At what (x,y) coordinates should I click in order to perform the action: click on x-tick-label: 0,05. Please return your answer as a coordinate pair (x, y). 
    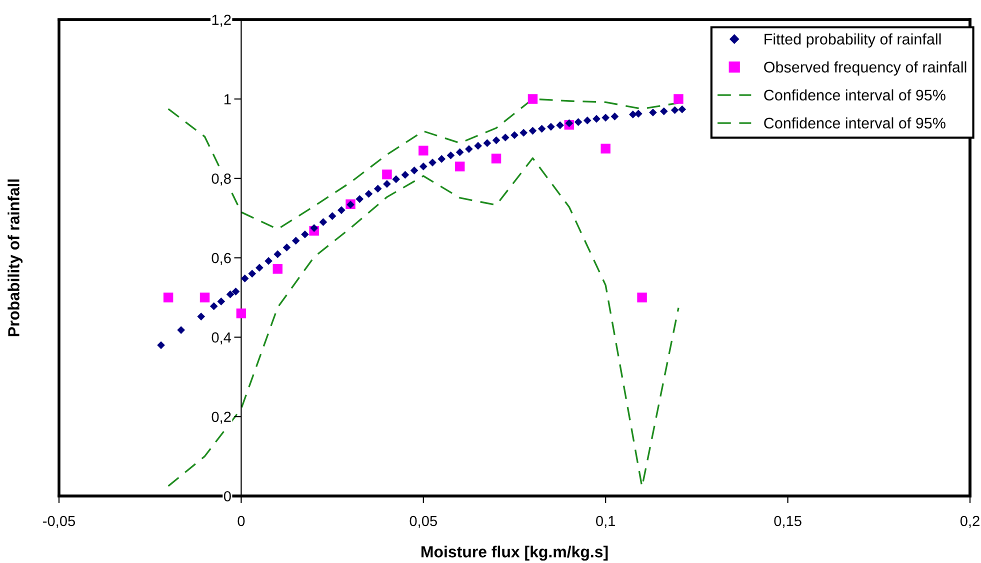
    Looking at the image, I should click on (423, 522).